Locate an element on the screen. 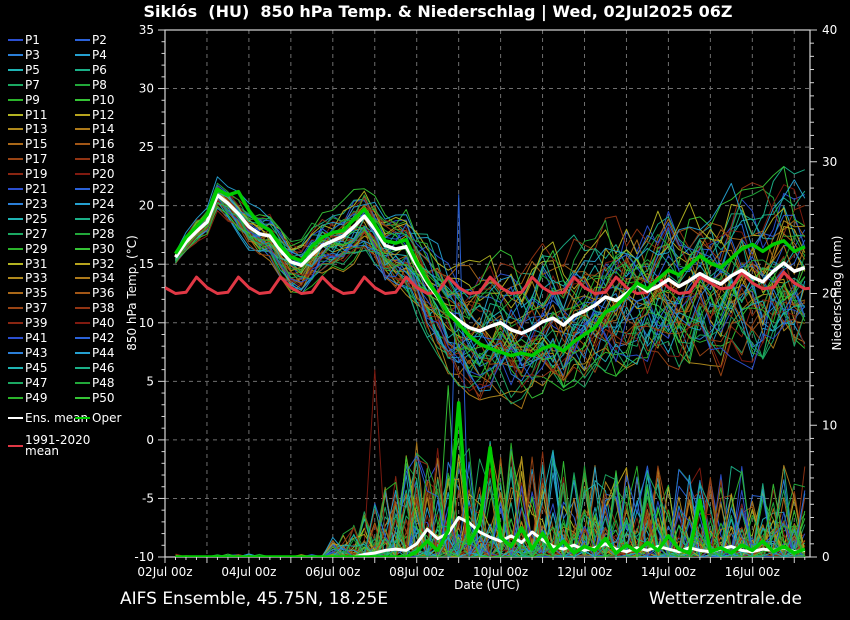 The image size is (850, 620). legend-item-ens-mean-label: Ens. mean is located at coordinates (57, 417).